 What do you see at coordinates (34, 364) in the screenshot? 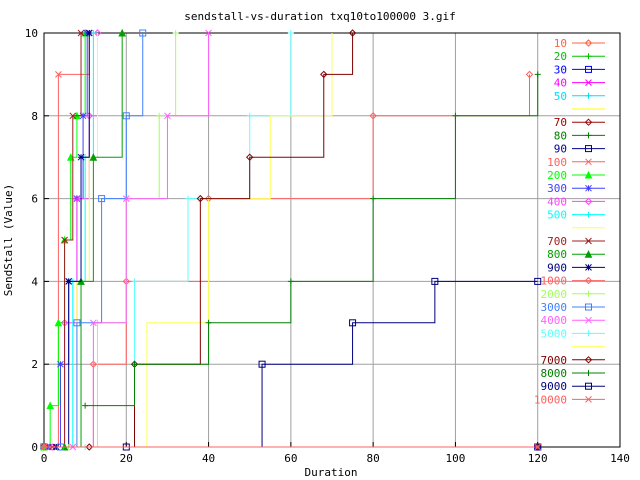
I see `y-tick-label: 2` at bounding box center [34, 364].